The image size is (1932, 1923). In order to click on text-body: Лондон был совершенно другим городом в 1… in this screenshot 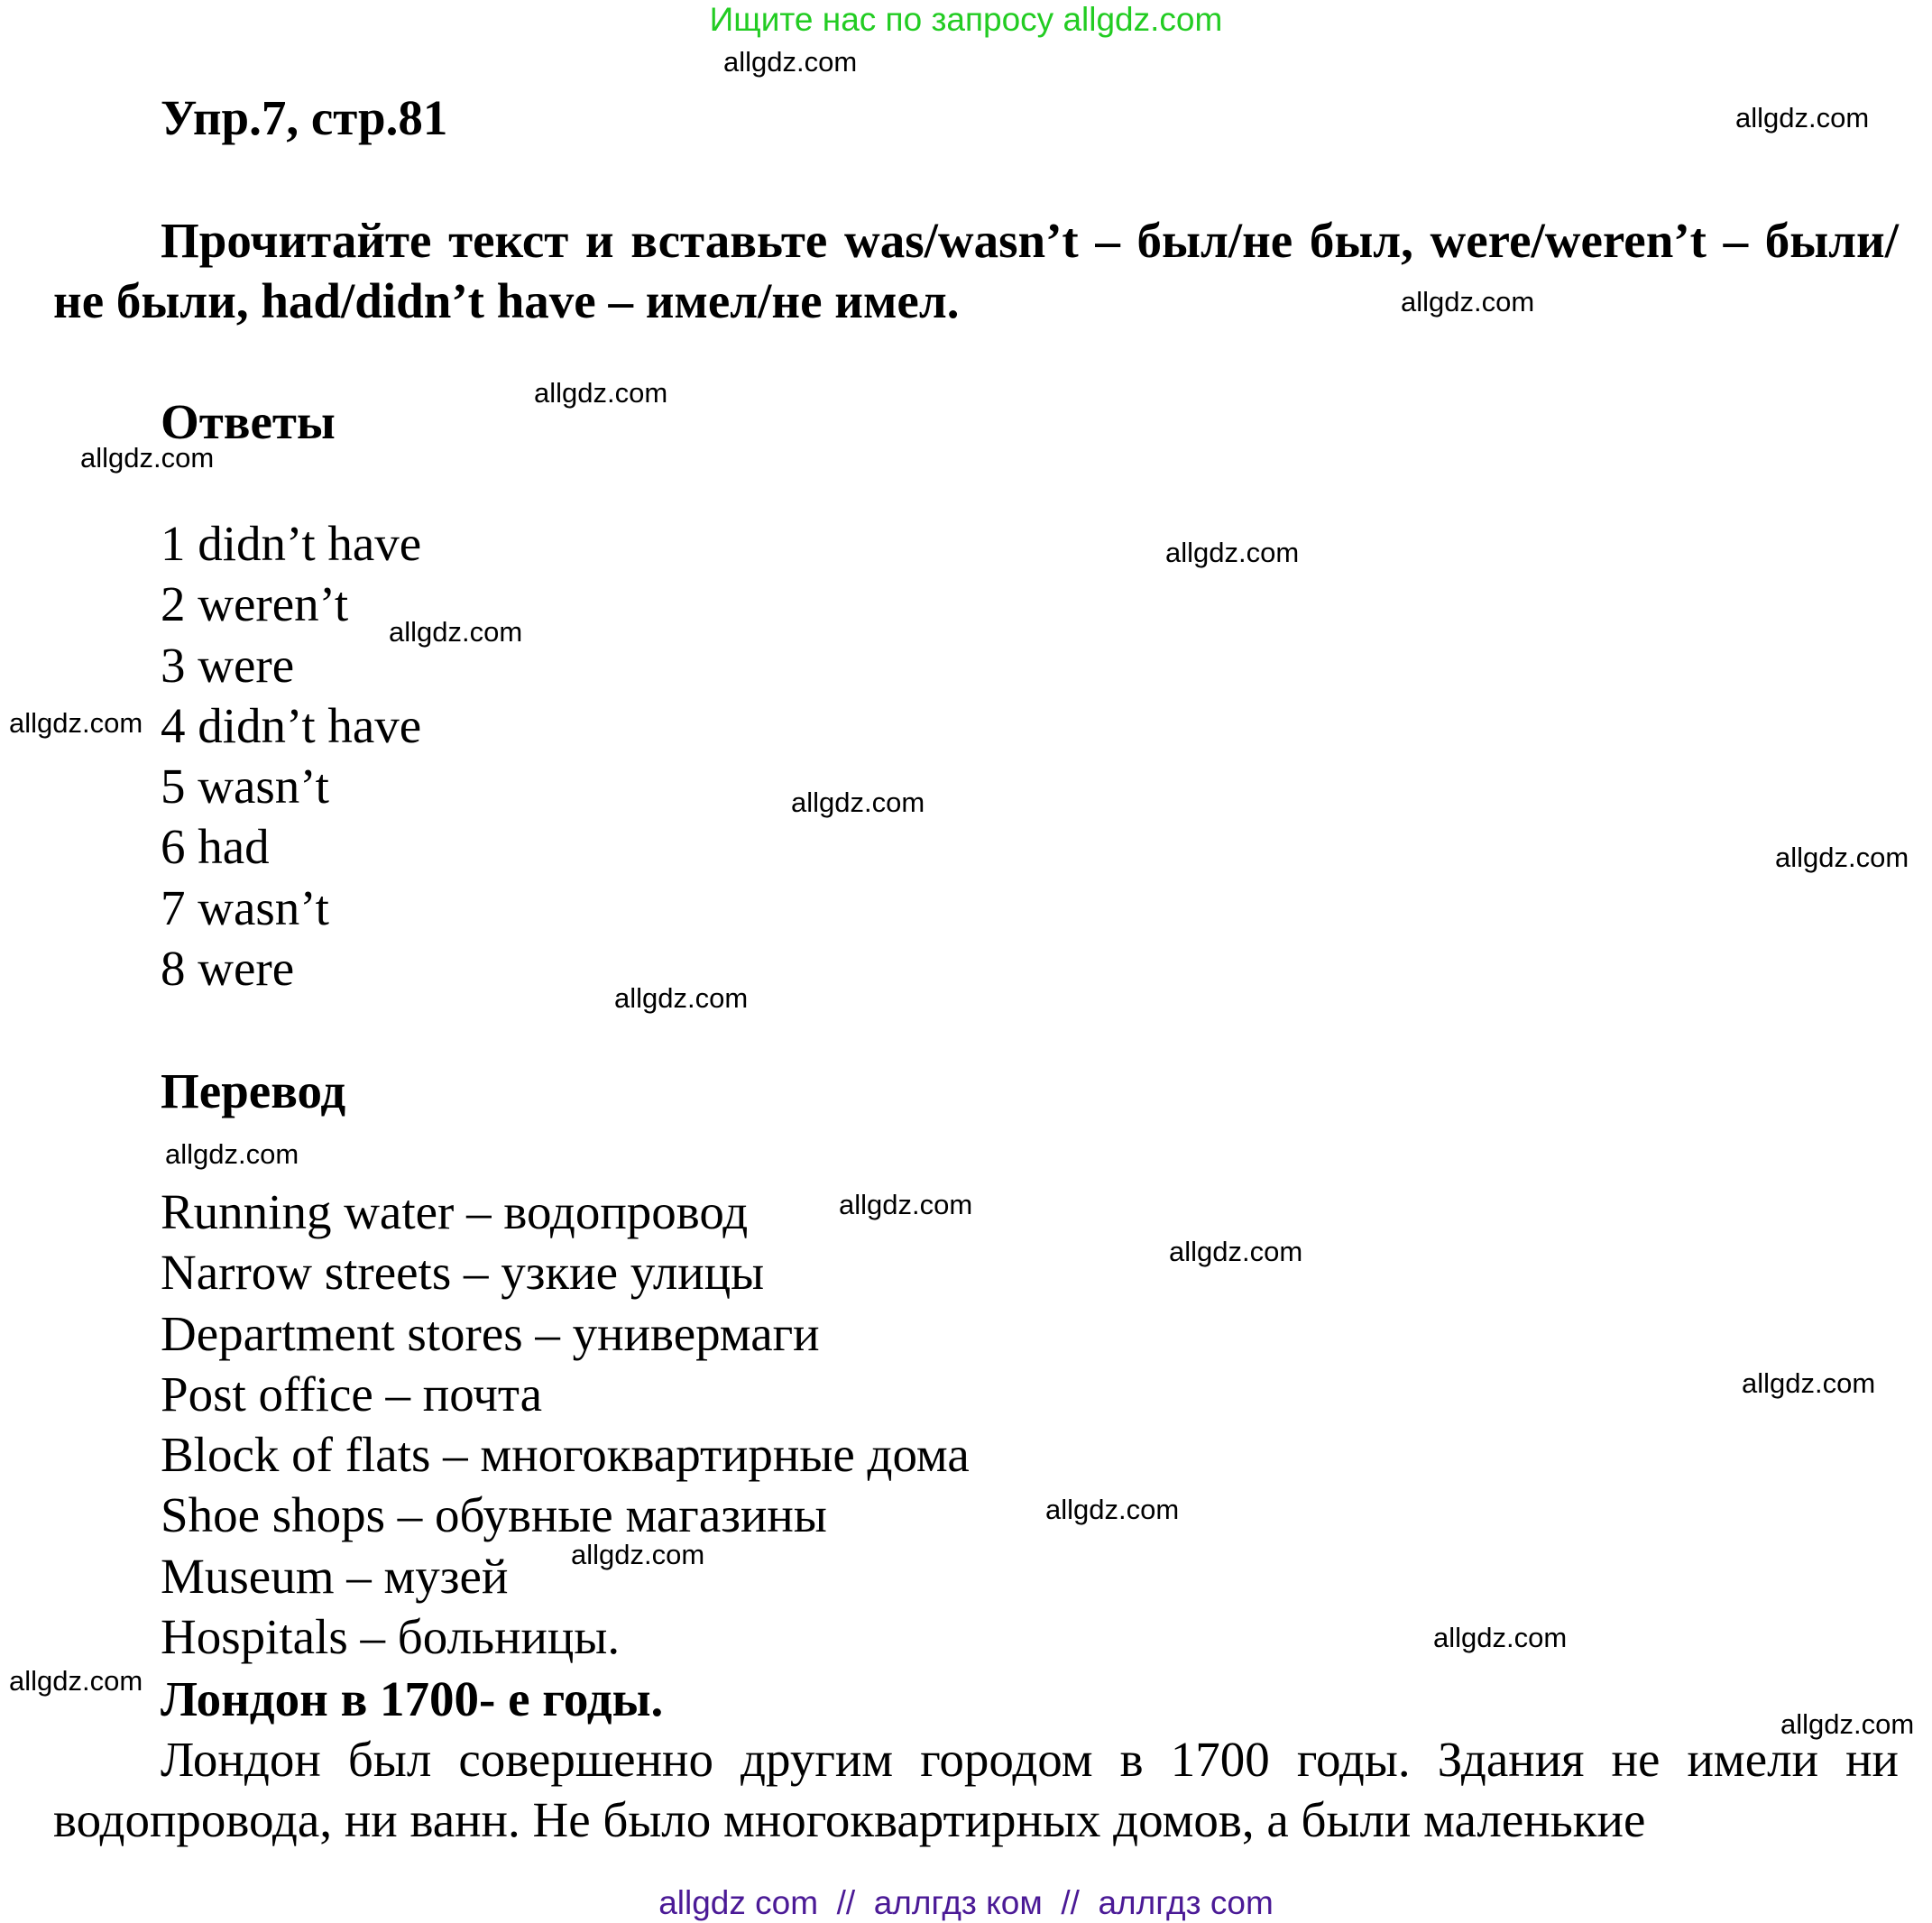, I will do `click(976, 1789)`.